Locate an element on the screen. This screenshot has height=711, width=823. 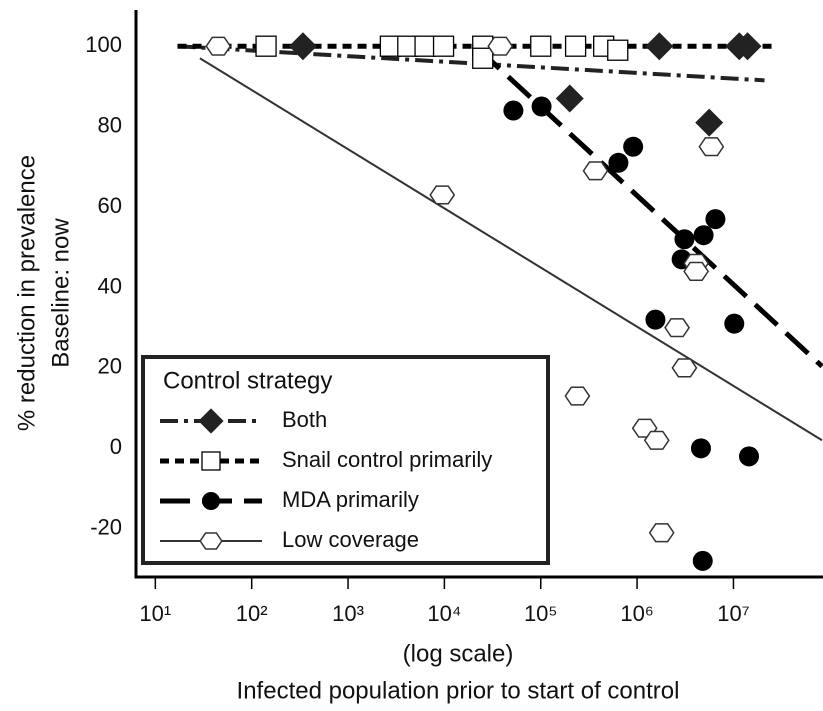
x-tick-label: 10⁶ is located at coordinates (637, 613).